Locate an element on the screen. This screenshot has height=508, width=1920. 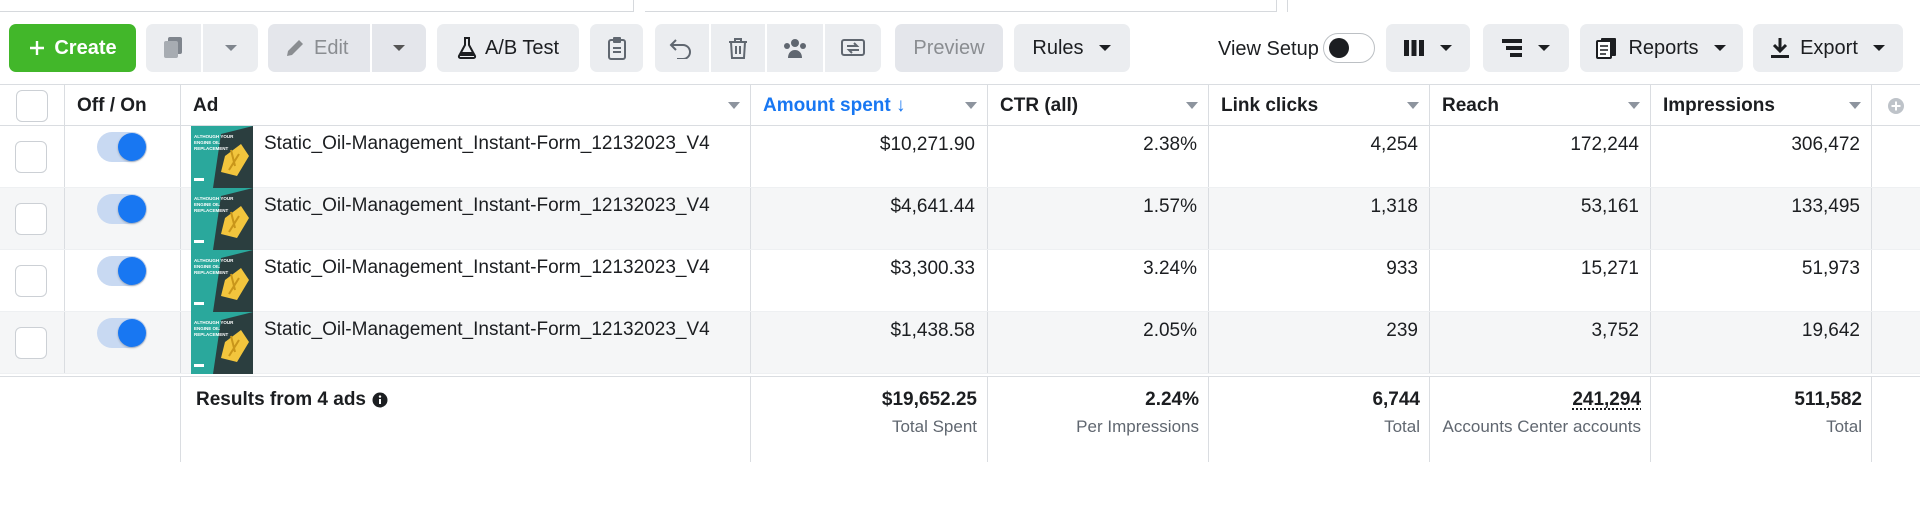
header-impressions: Impressions is located at coordinates (1760, 106).